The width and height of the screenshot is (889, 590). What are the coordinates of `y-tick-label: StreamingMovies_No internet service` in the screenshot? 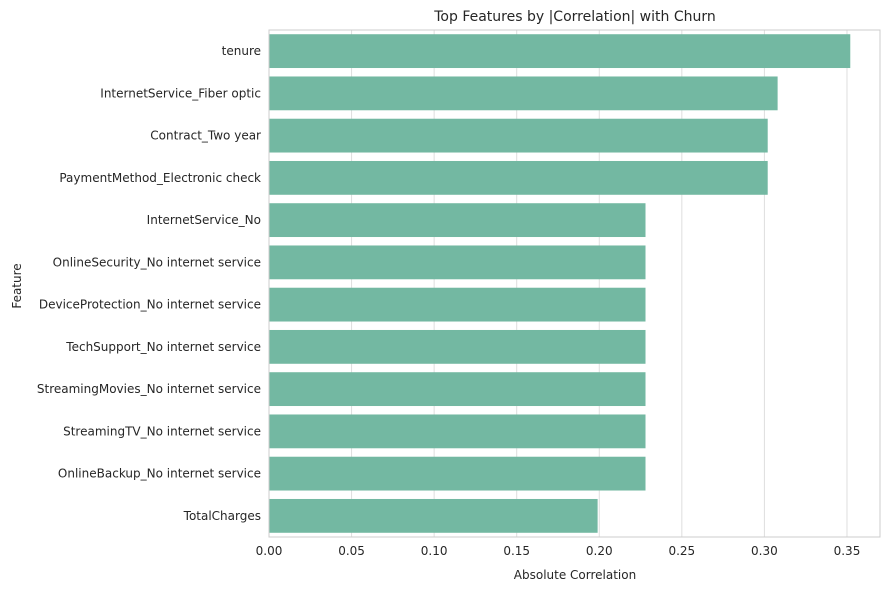 It's located at (149, 389).